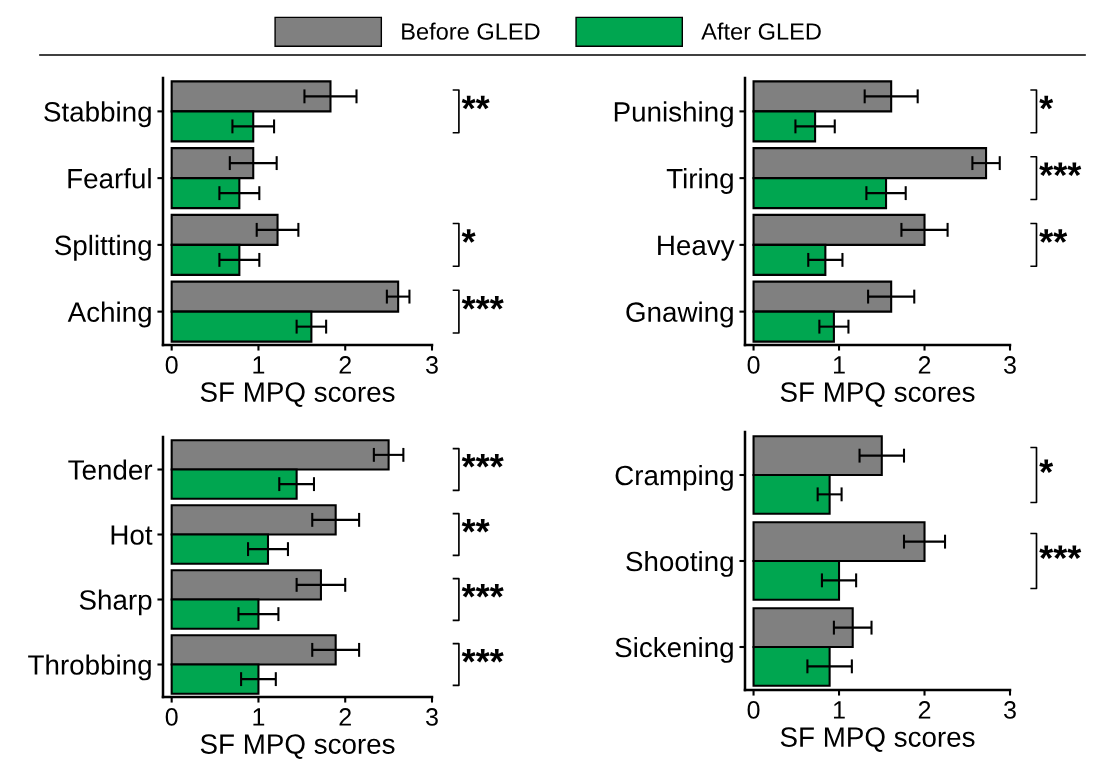 This screenshot has width=1097, height=765. I want to click on y-tick-label: Throbbing, so click(89, 667).